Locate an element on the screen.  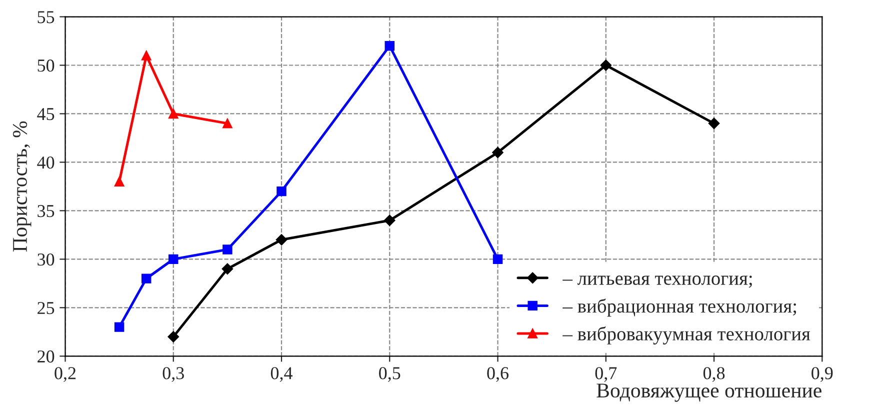
x-axis-title: Водовяжущее отношение is located at coordinates (709, 393).